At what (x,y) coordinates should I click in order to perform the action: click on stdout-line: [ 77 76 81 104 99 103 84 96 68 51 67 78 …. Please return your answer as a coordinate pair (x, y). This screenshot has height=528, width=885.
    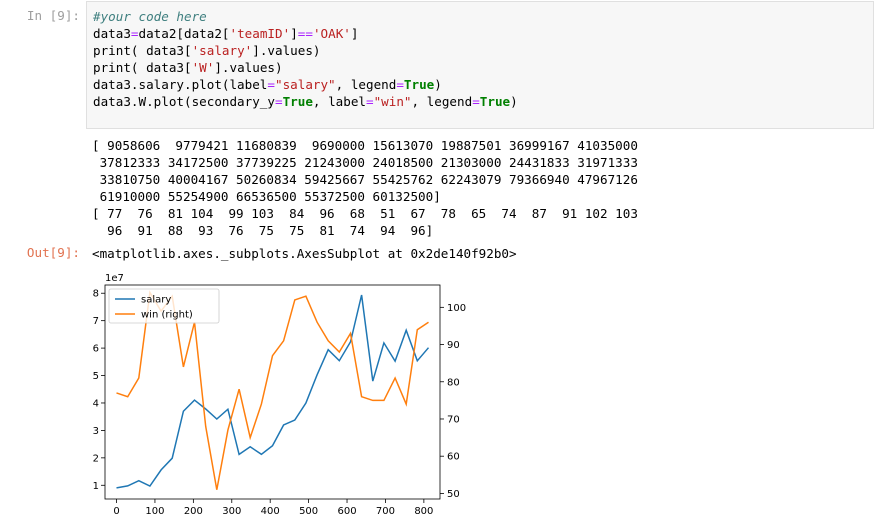
    Looking at the image, I should click on (365, 213).